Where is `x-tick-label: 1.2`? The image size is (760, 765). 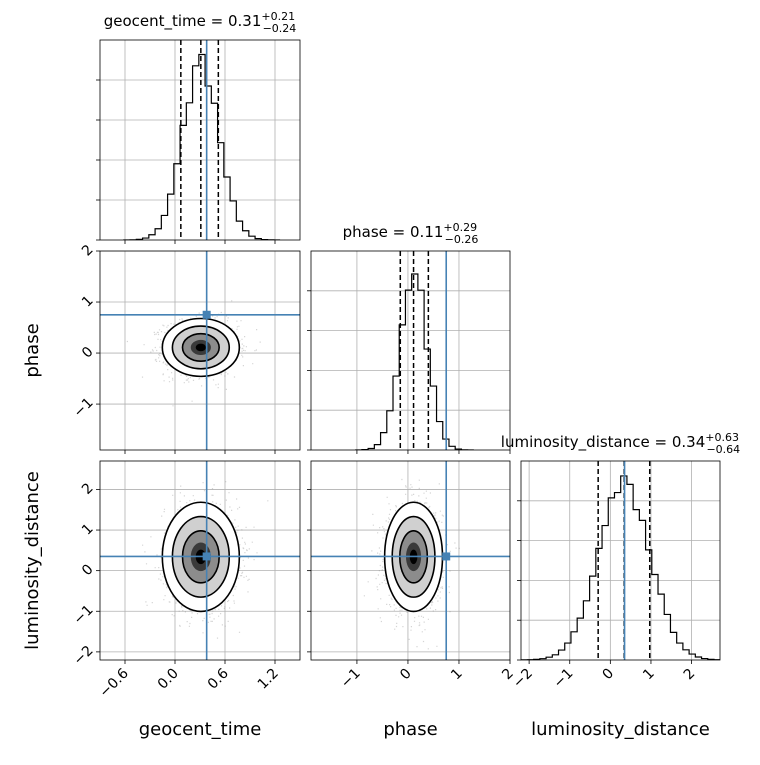
x-tick-label: 1.2 is located at coordinates (268, 679).